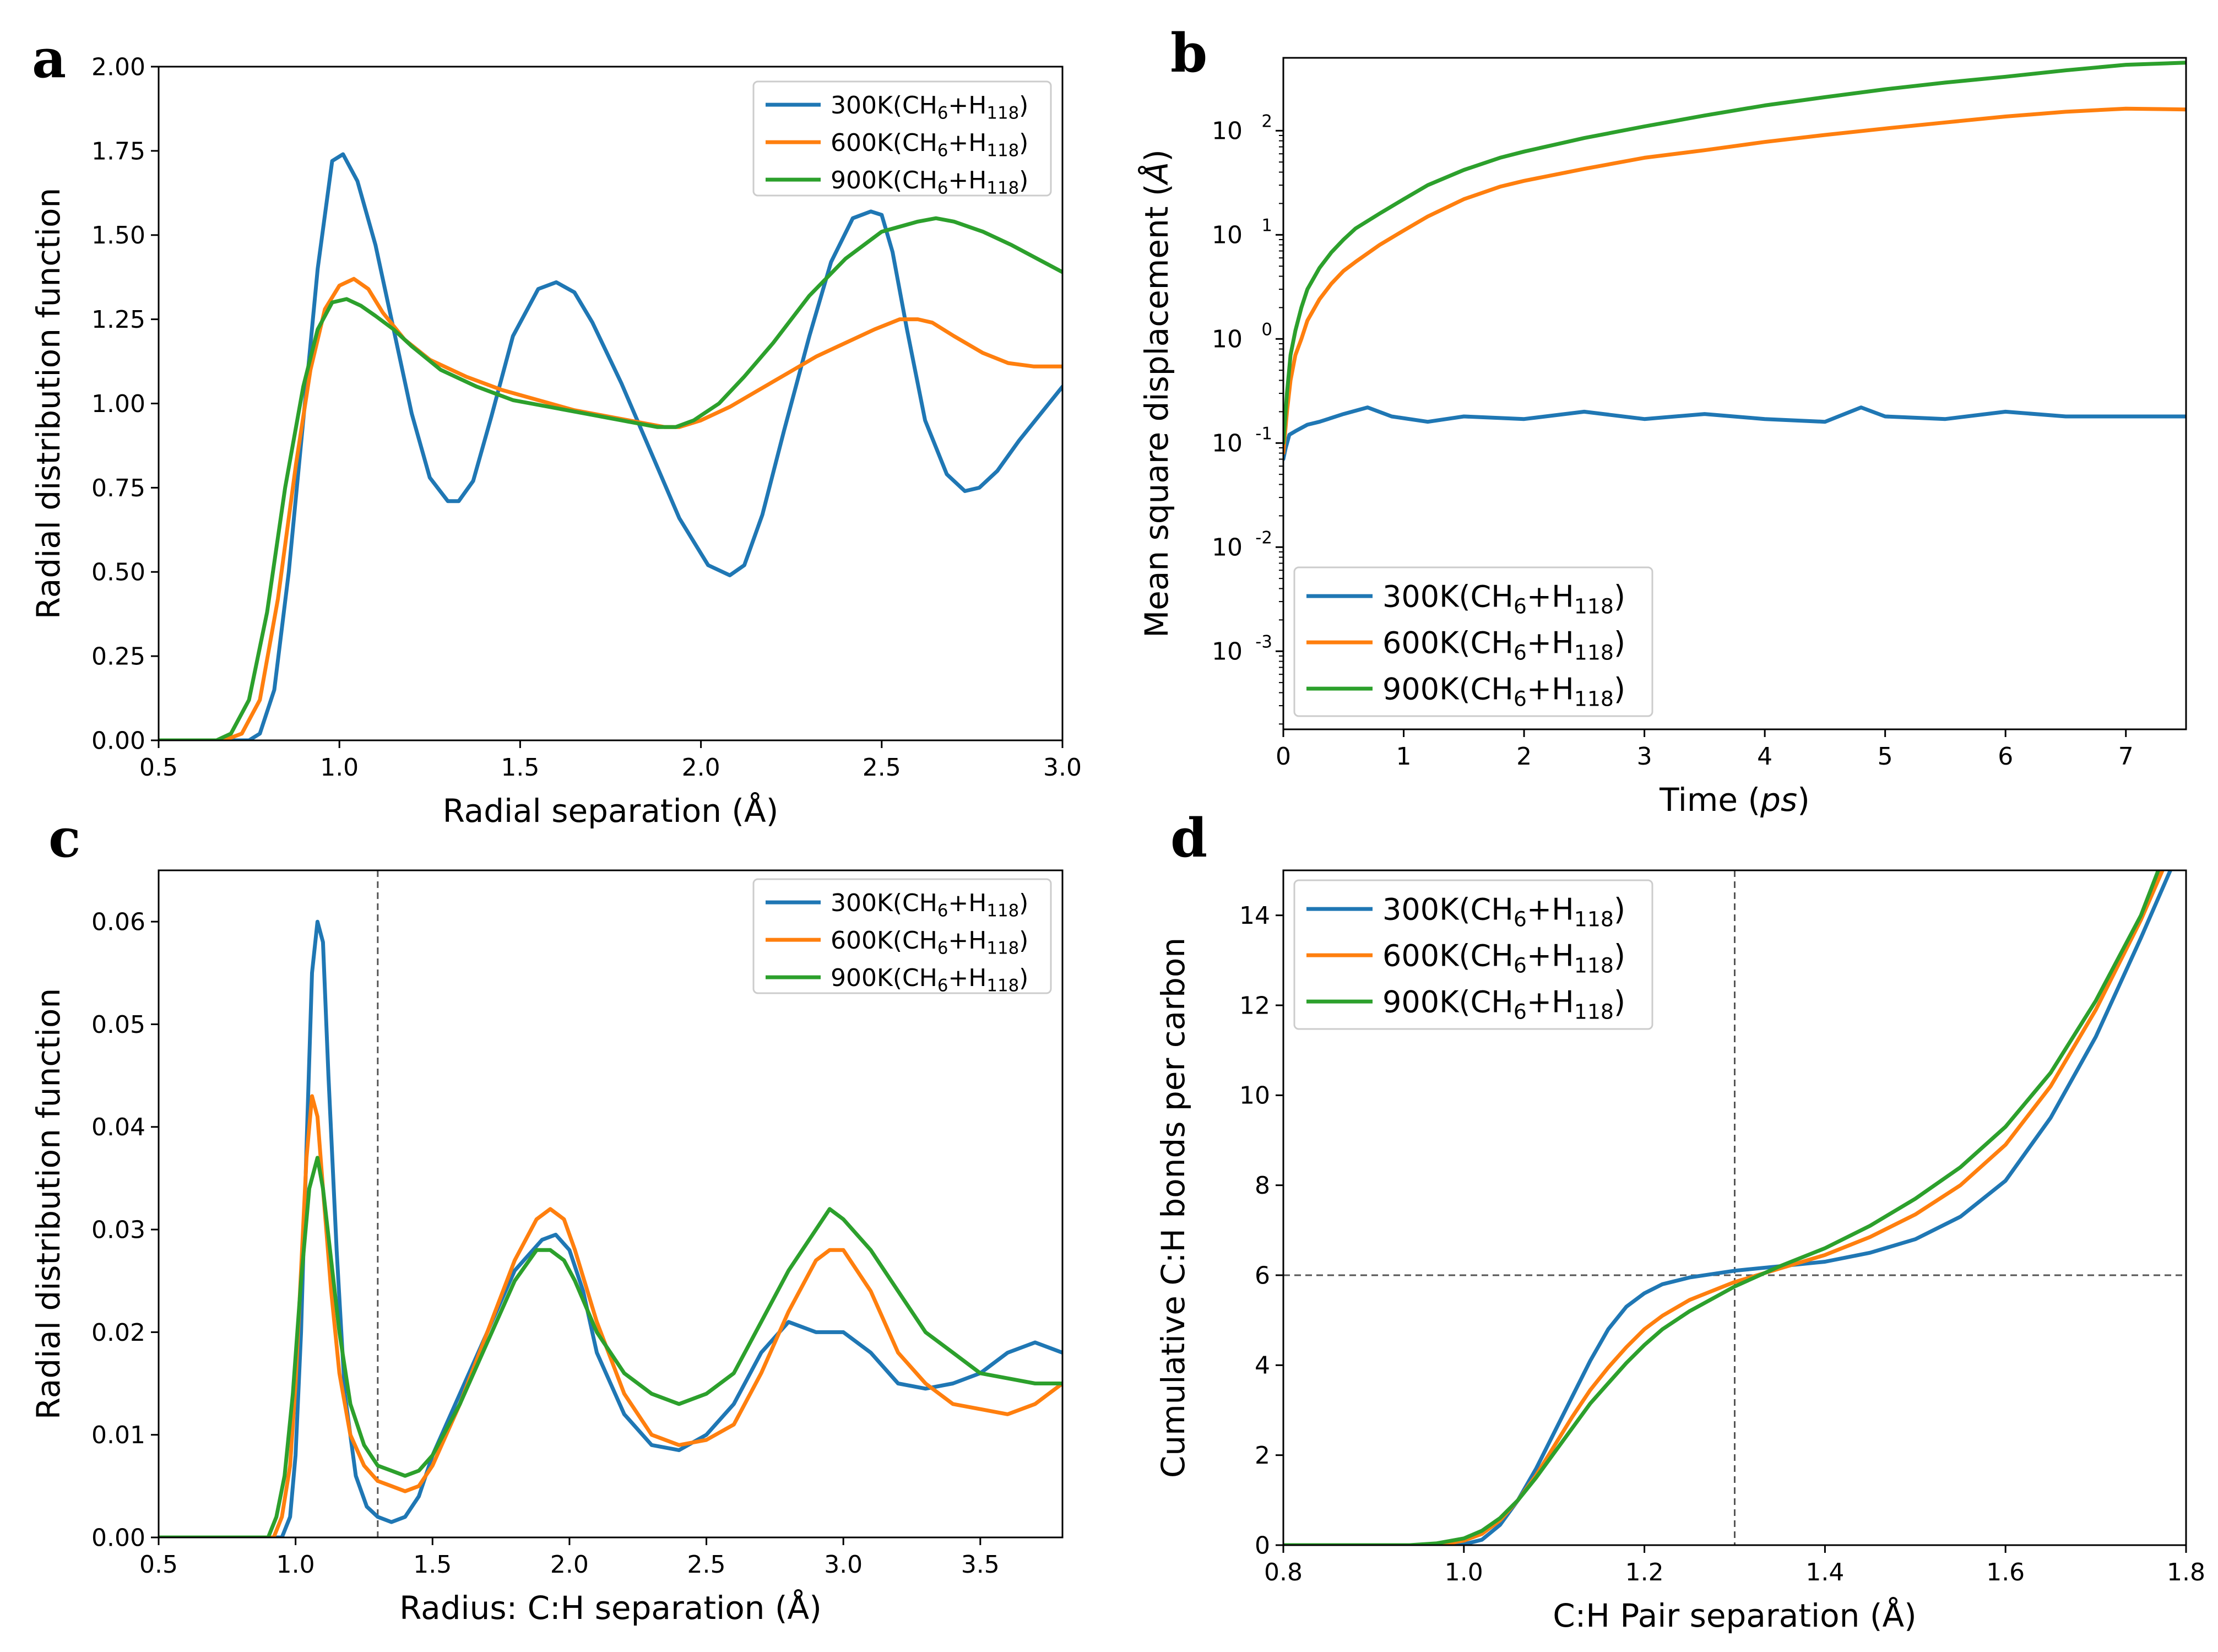 The height and width of the screenshot is (1652, 2218). What do you see at coordinates (1263, 642) in the screenshot?
I see `y-tick-exponent: -3` at bounding box center [1263, 642].